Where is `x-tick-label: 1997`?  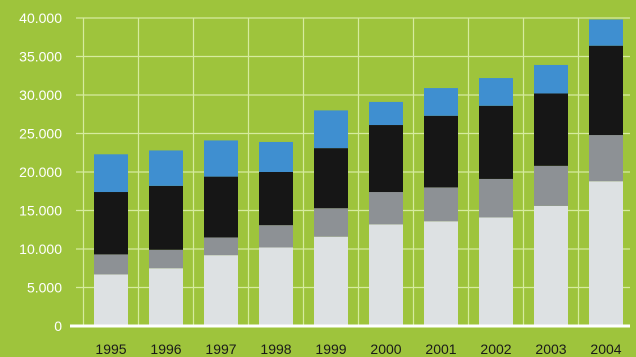 x-tick-label: 1997 is located at coordinates (220, 349).